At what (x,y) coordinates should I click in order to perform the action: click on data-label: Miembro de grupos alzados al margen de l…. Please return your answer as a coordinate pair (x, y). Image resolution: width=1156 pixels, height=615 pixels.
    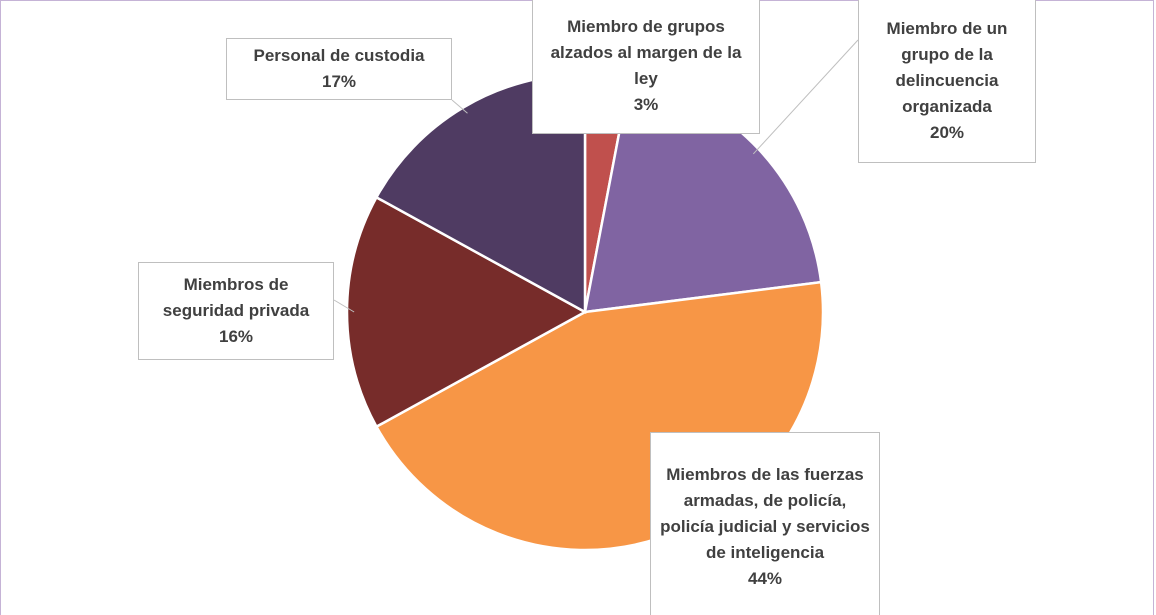
    Looking at the image, I should click on (646, 67).